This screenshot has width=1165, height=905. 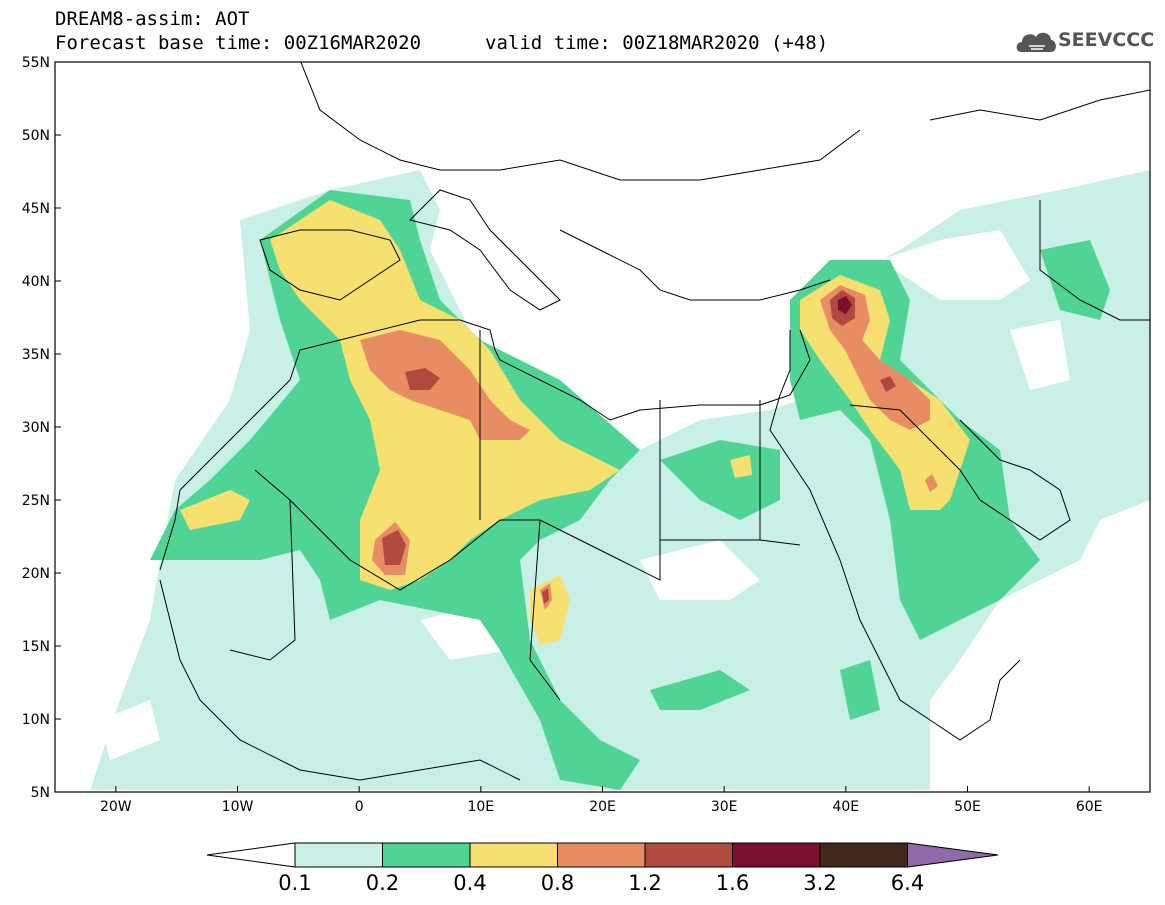 I want to click on longitude-labels: 20W 10W 0 10E 20E 30E 40E 50E 60E, so click(x=601, y=800).